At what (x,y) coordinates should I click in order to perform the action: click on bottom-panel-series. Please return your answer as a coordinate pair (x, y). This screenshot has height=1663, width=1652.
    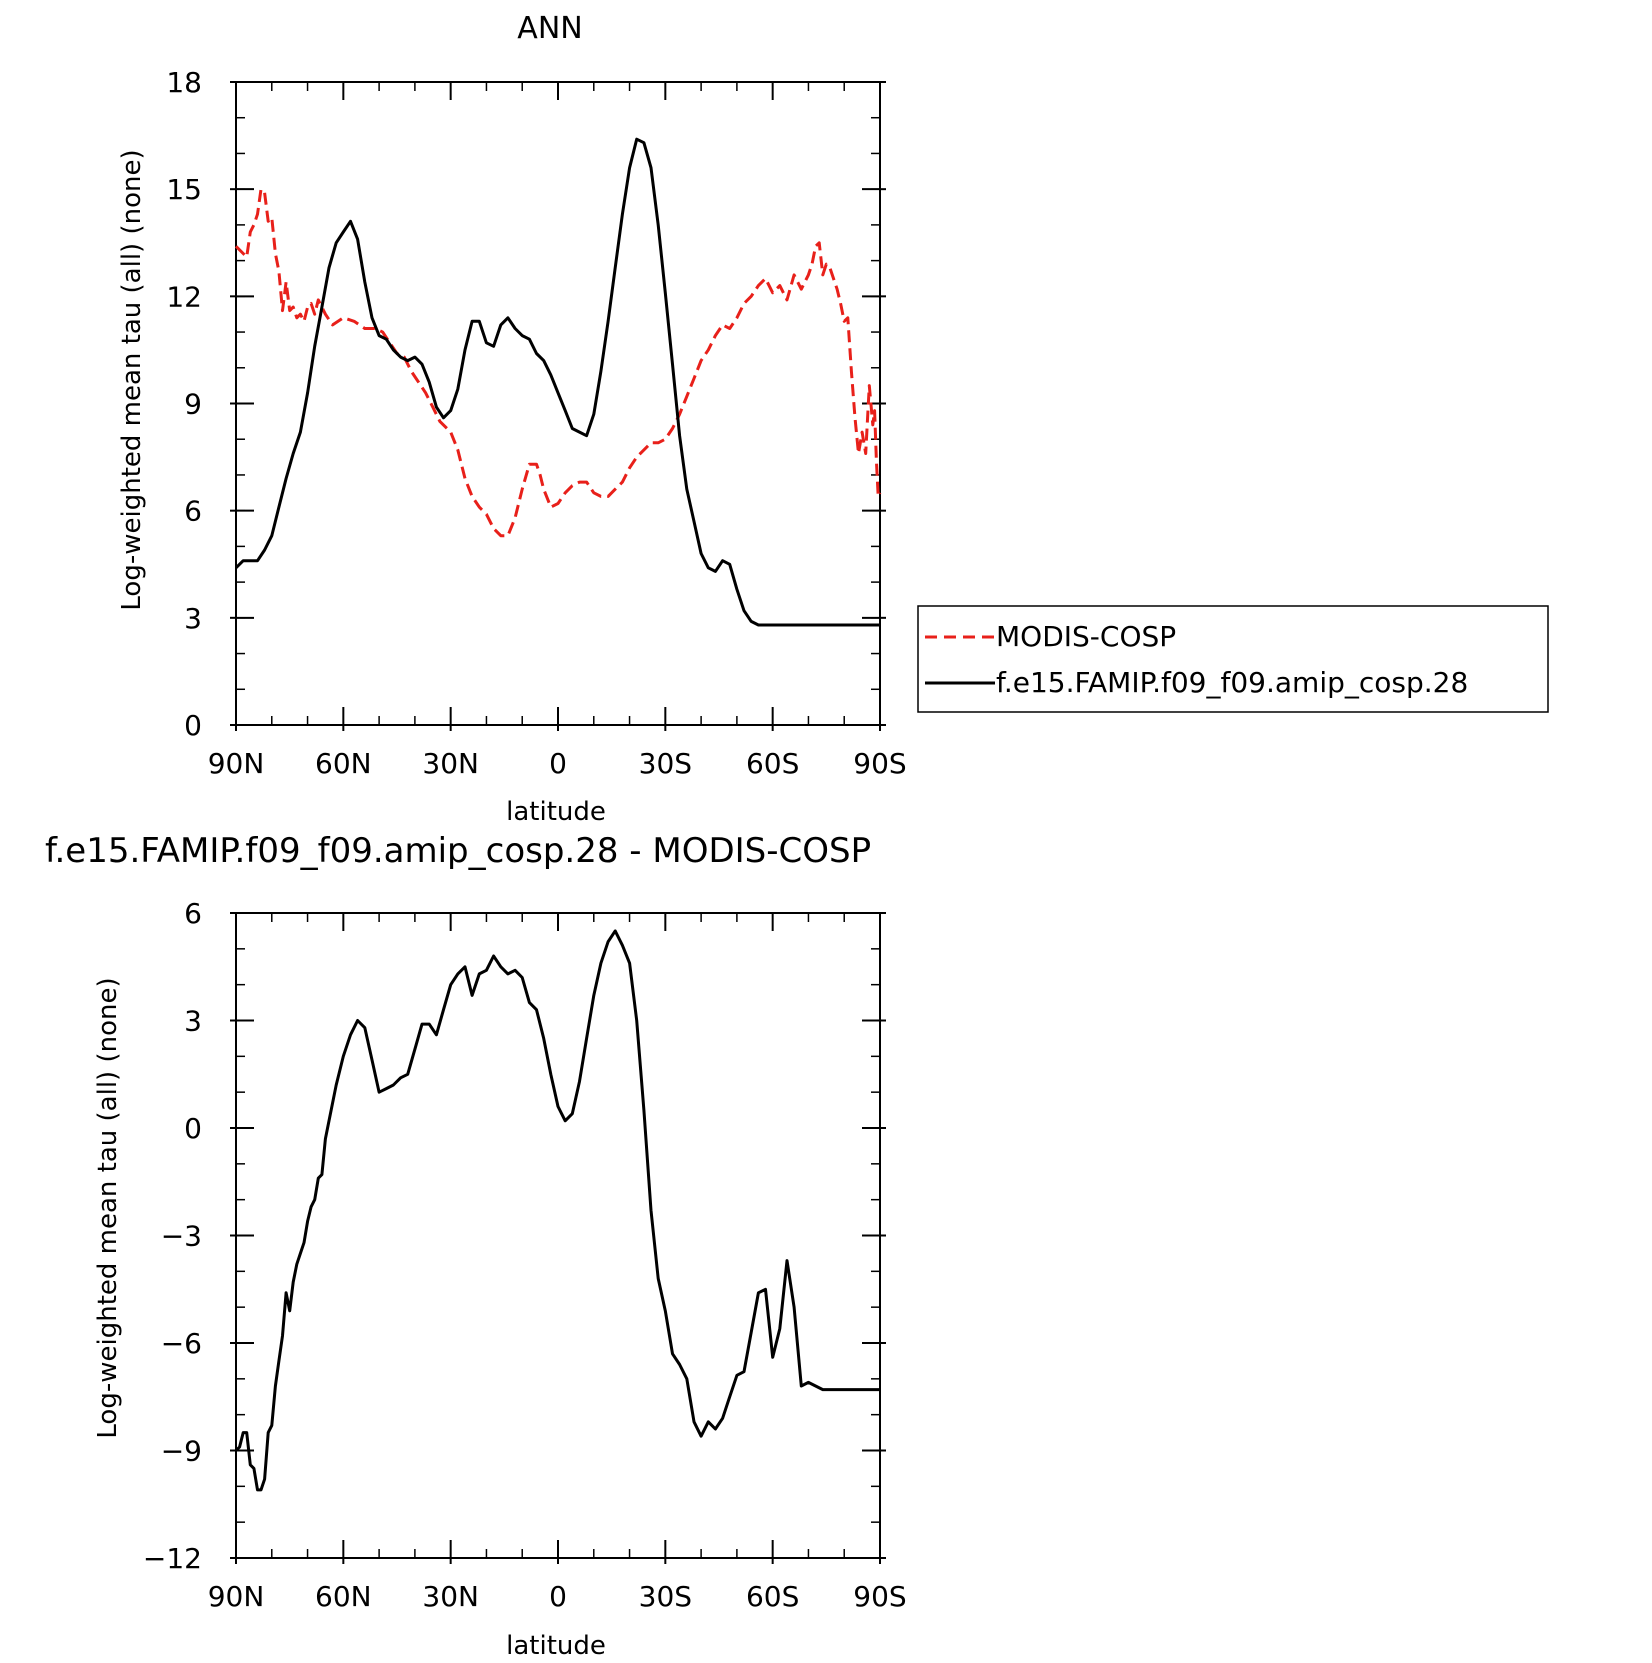
    Looking at the image, I should click on (557, 1210).